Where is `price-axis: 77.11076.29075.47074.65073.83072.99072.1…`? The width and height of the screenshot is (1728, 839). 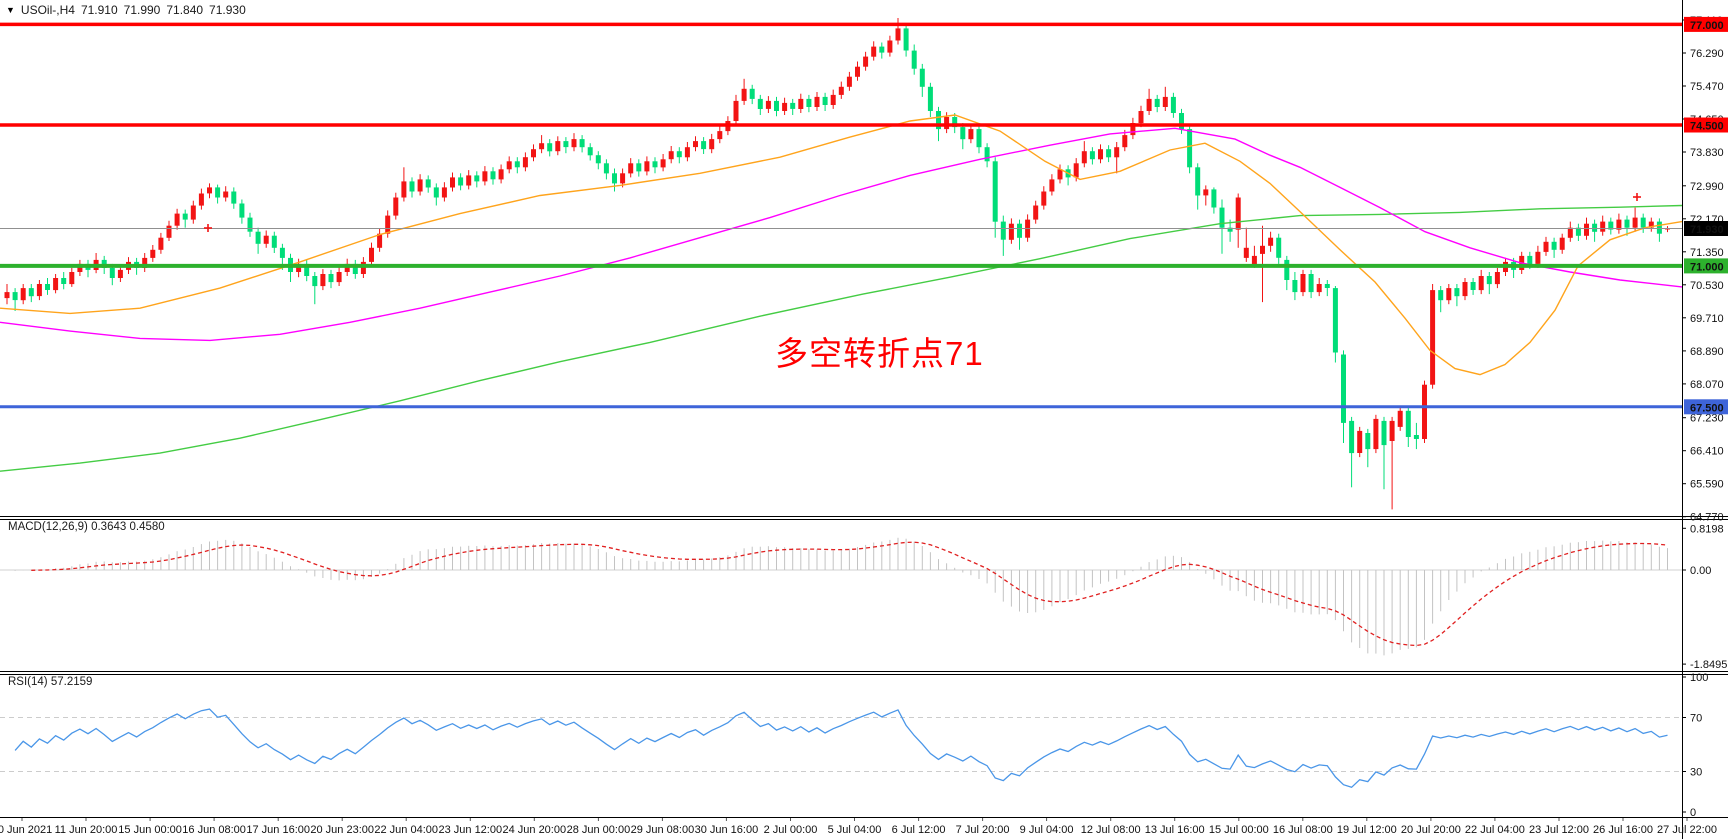
price-axis: 77.11076.29075.47074.65073.83072.99072.1… is located at coordinates (1704, 417).